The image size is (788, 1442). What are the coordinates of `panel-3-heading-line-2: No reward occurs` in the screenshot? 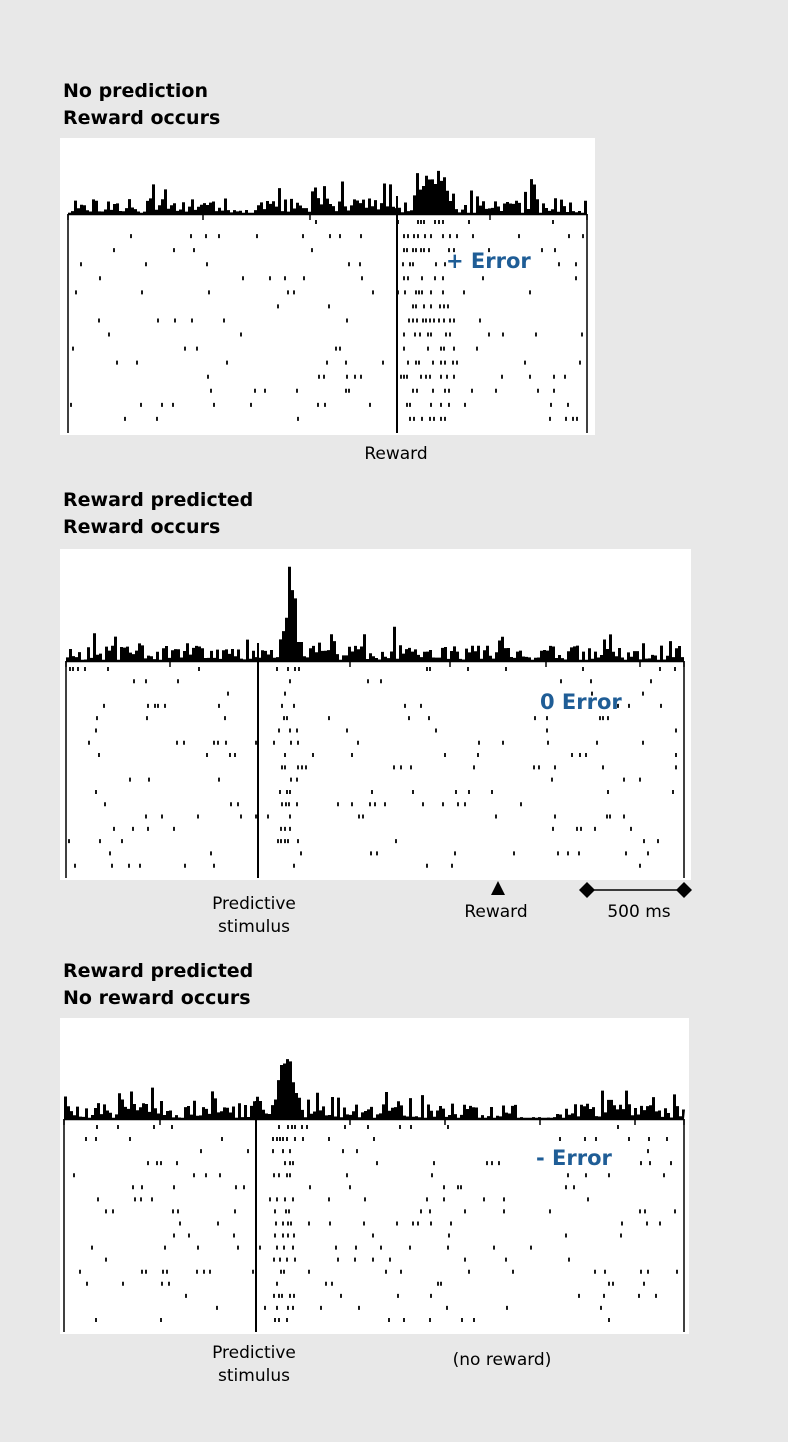 It's located at (157, 998).